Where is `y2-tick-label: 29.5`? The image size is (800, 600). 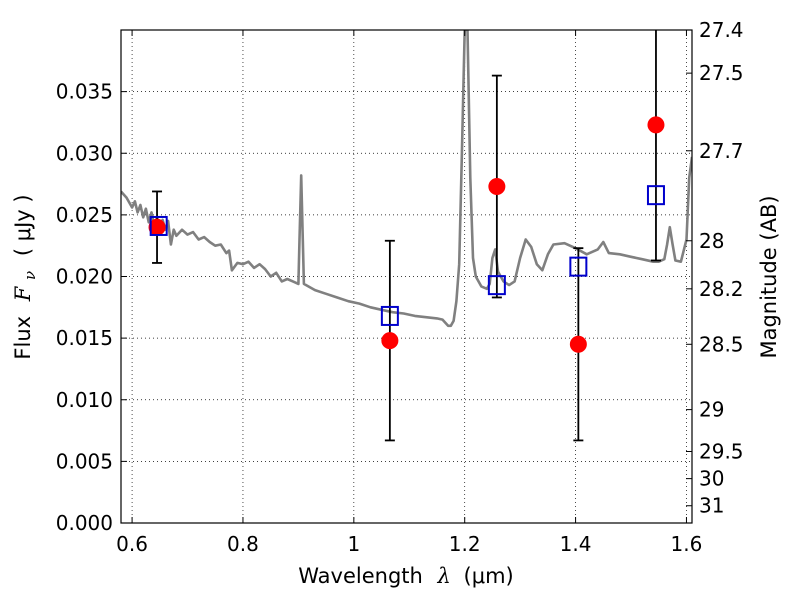
y2-tick-label: 29.5 is located at coordinates (721, 452).